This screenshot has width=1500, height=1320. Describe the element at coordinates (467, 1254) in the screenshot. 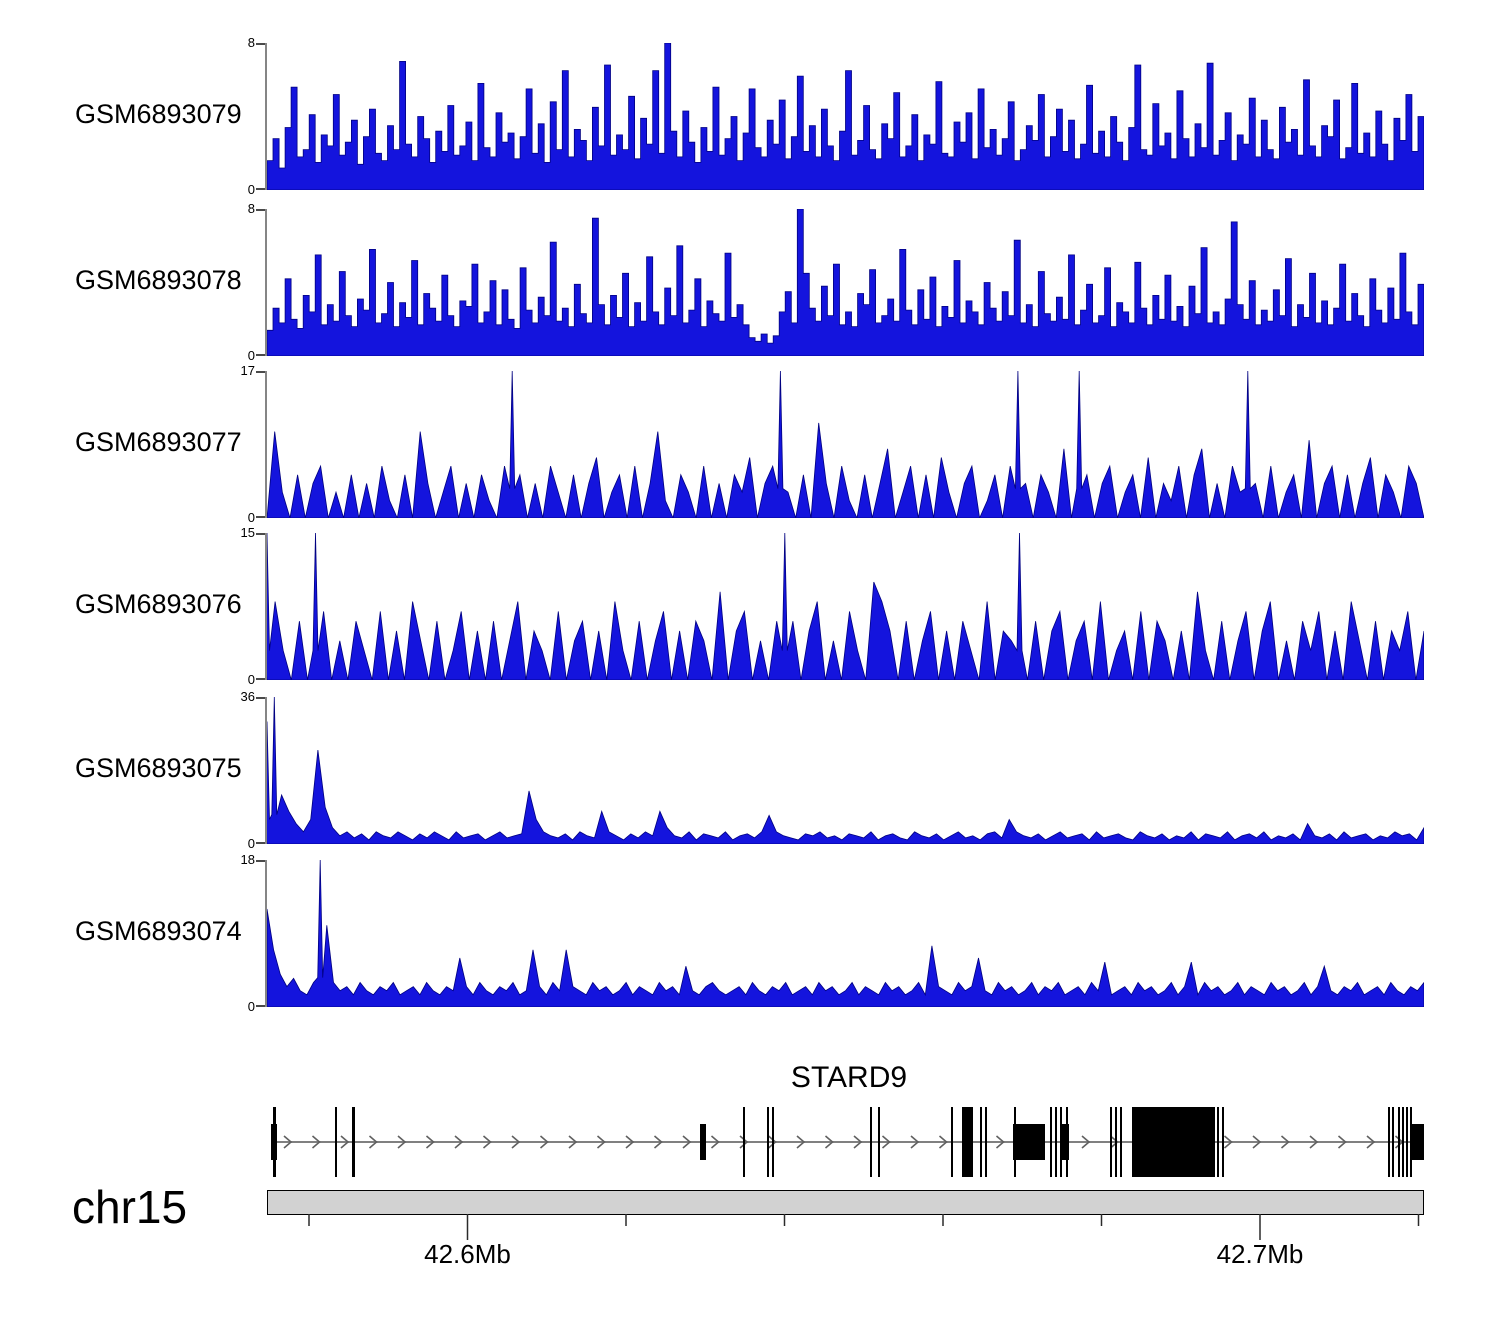

I see `axis-tick-label: 42.6Mb` at that location.